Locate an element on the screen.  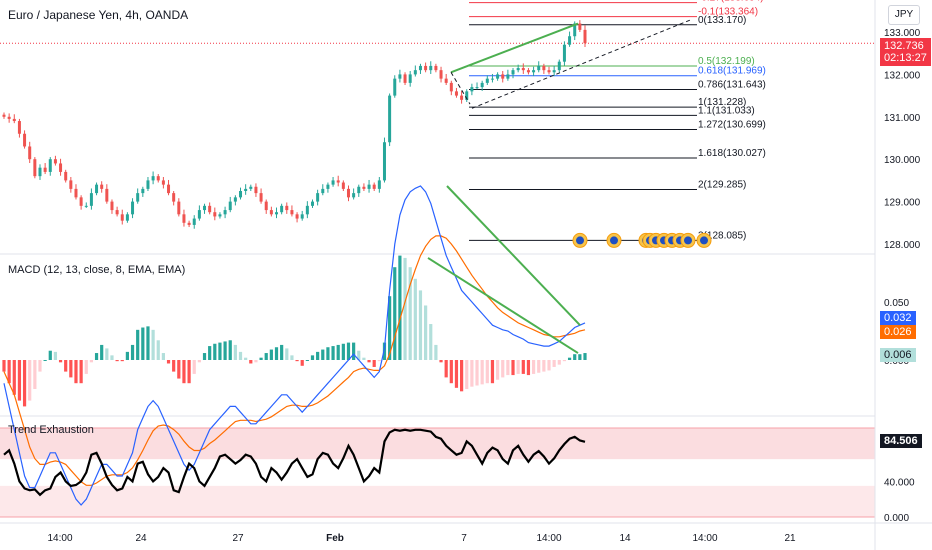
oversold-band is located at coordinates (437, 501).